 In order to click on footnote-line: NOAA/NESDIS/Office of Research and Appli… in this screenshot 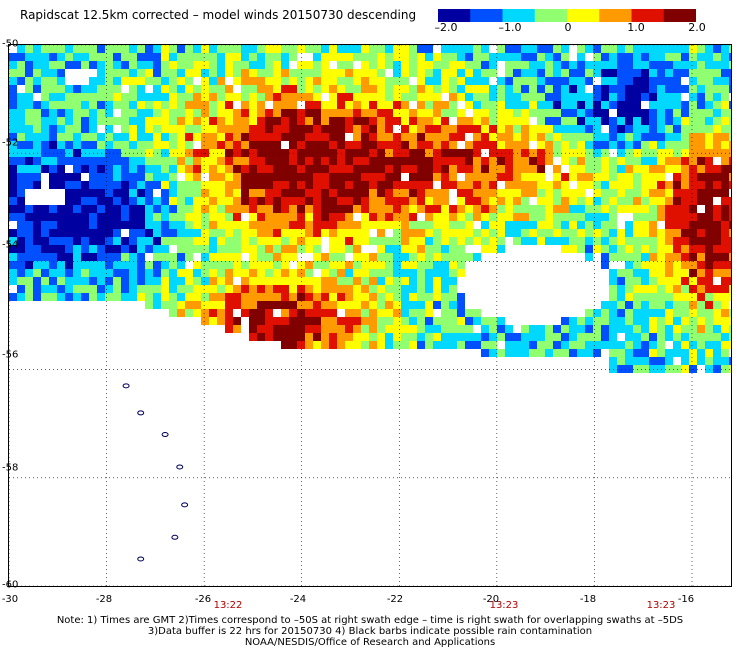, I will do `click(370, 642)`.